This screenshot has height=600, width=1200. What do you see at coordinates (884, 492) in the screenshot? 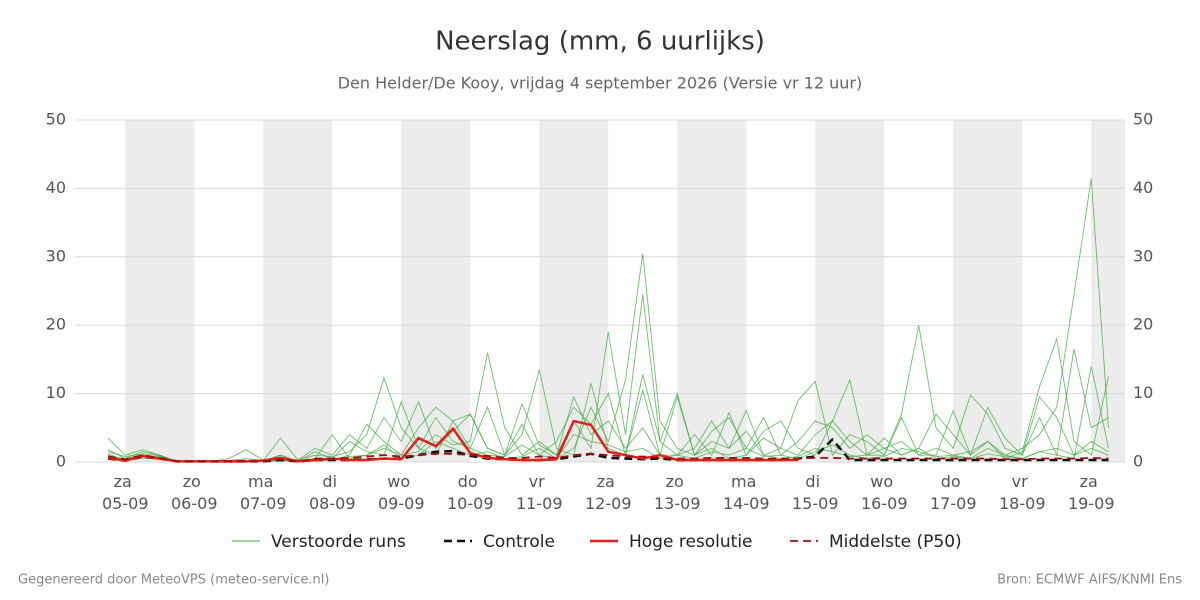
I see `x-tick-label: wo 16-09` at bounding box center [884, 492].